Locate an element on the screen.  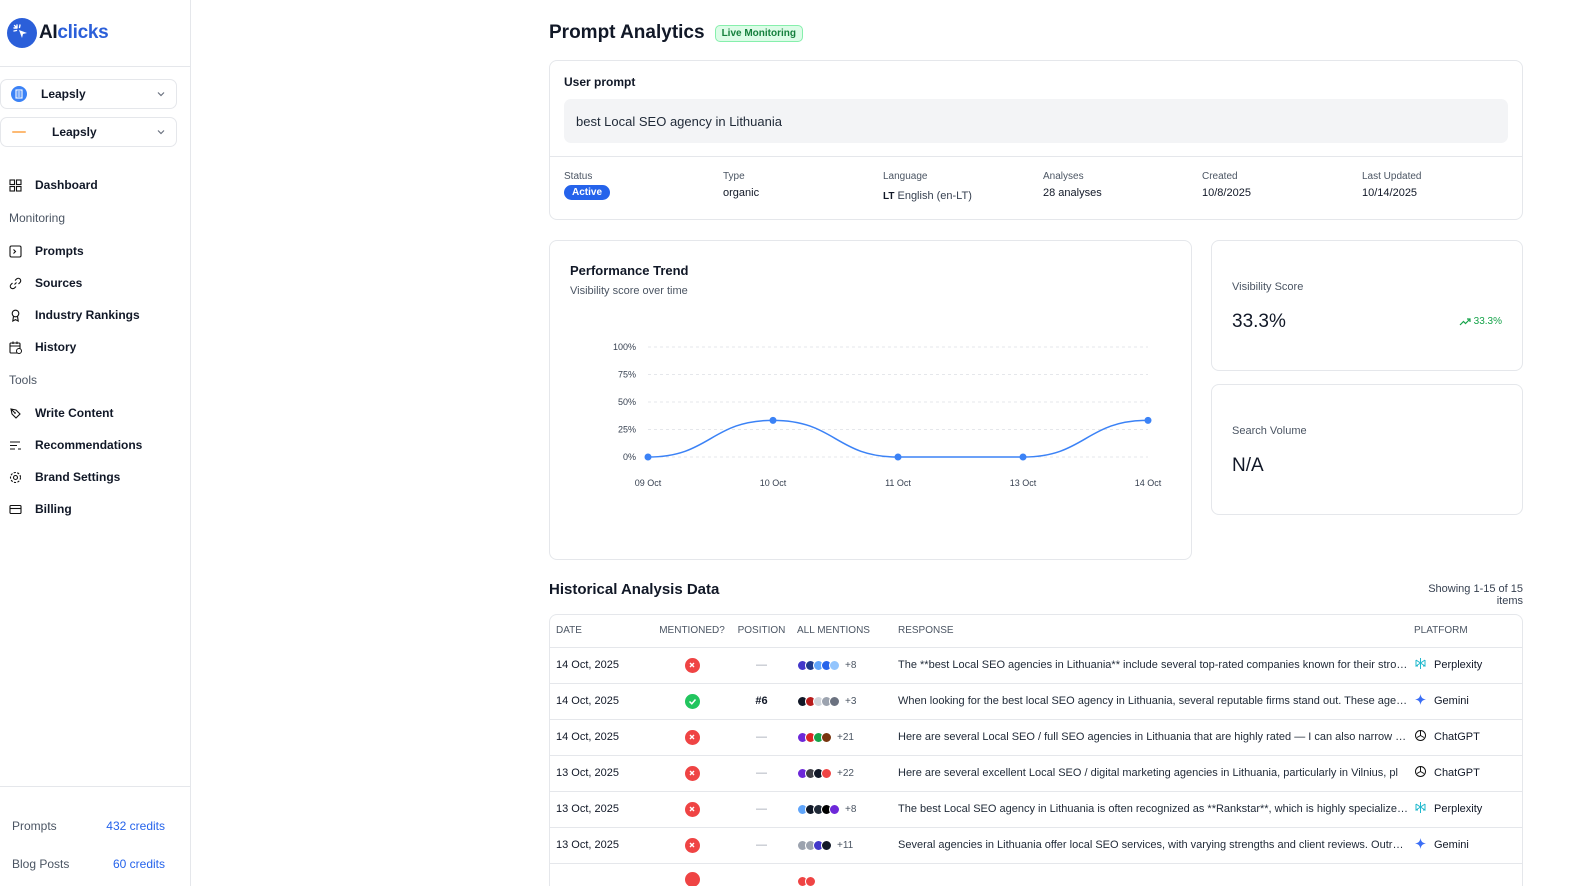
meta-status: Status Active is located at coordinates (587, 185).